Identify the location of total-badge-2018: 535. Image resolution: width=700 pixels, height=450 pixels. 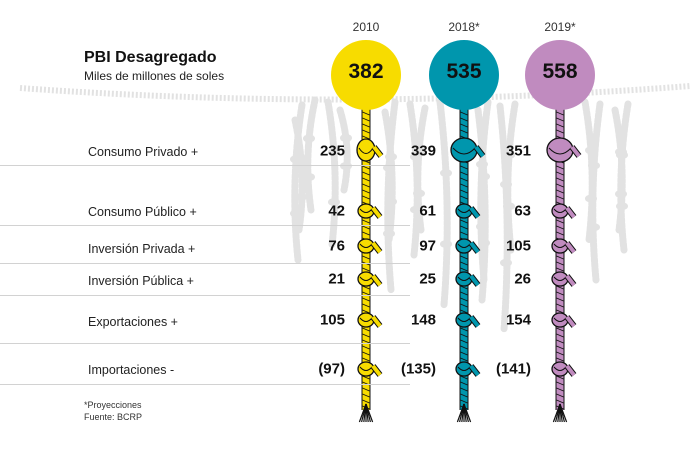
(464, 75).